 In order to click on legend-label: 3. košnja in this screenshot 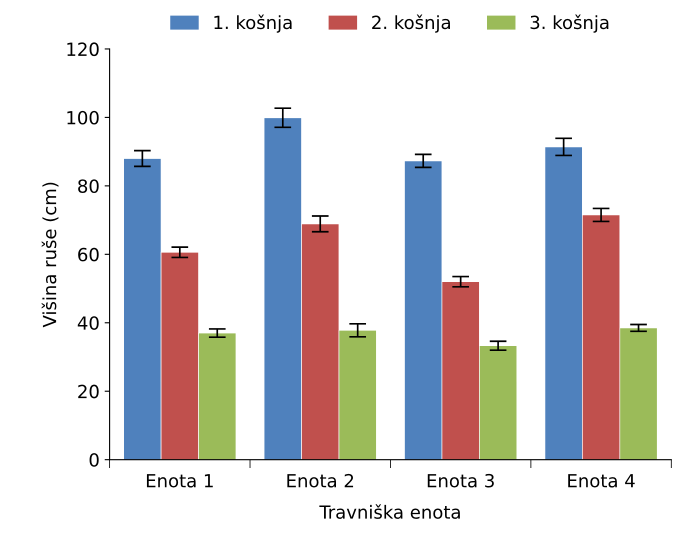, I will do `click(569, 23)`.